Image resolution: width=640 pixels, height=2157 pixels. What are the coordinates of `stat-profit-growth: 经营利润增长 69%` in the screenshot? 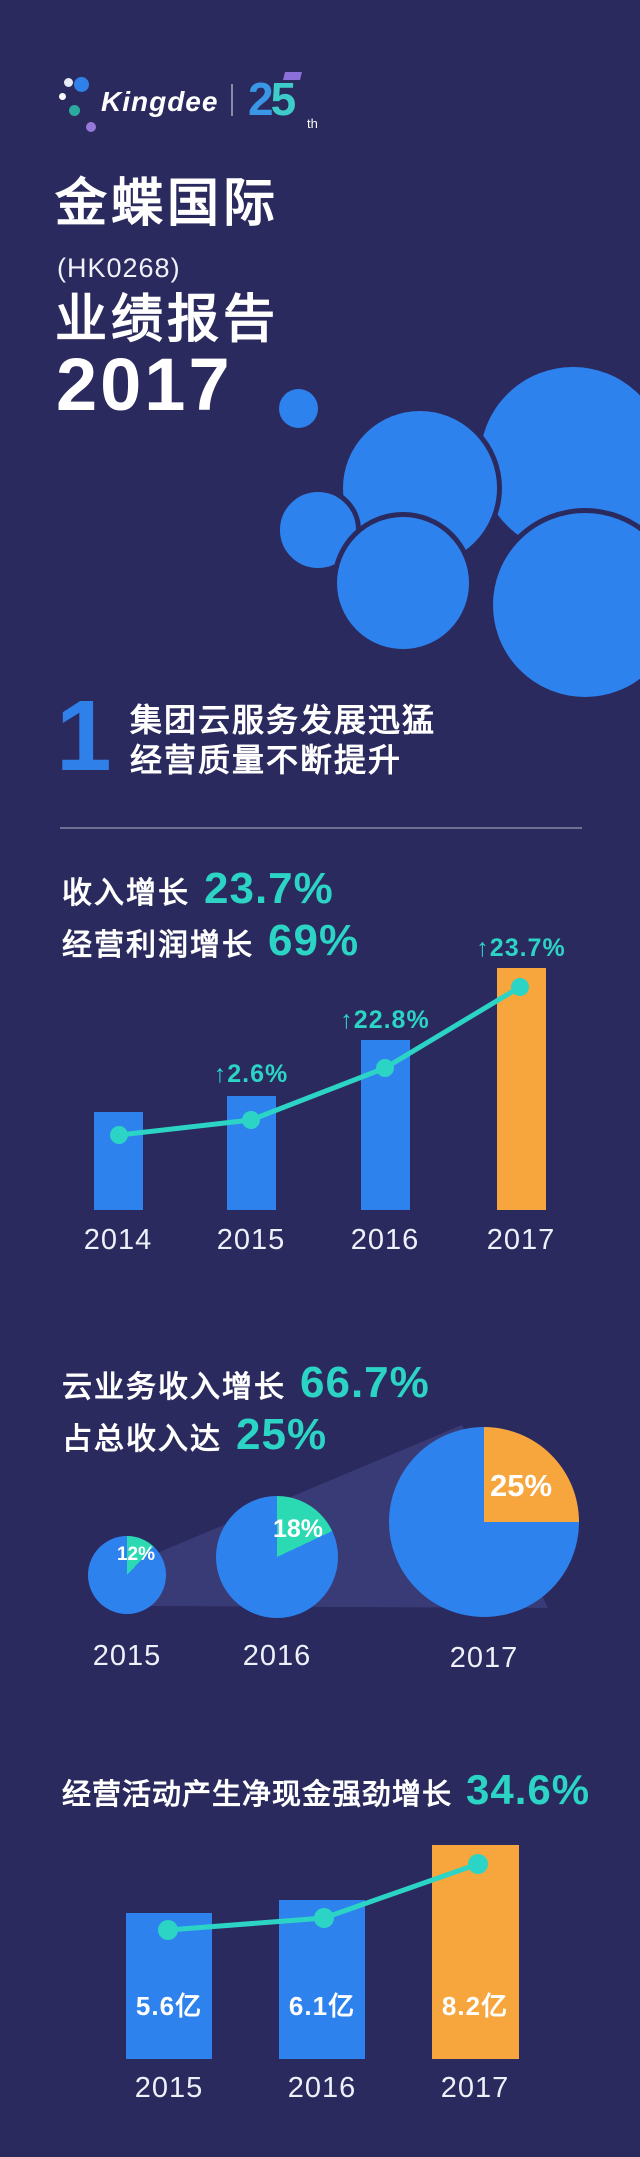 It's located at (210, 941).